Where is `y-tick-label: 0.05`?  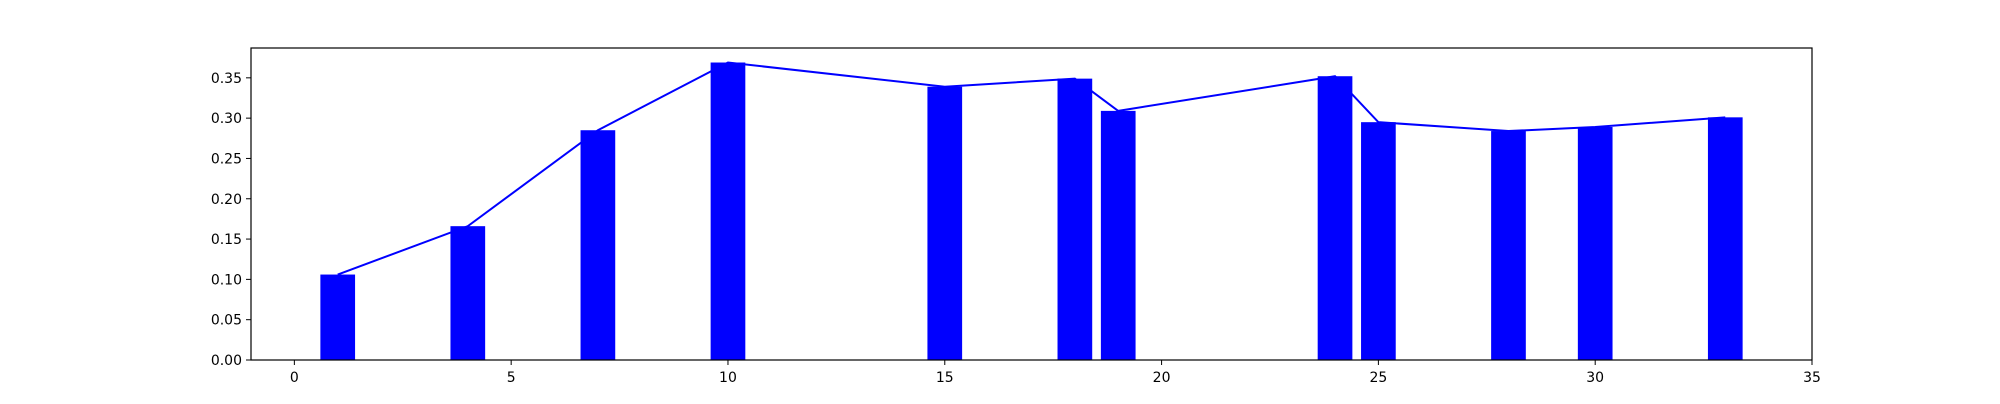
y-tick-label: 0.05 is located at coordinates (226, 321).